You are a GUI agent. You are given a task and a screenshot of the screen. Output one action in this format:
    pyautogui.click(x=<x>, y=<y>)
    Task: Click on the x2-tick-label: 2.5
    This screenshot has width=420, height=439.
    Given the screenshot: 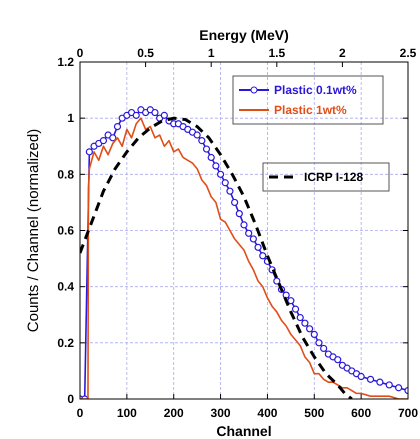 What is the action you would take?
    pyautogui.click(x=408, y=53)
    